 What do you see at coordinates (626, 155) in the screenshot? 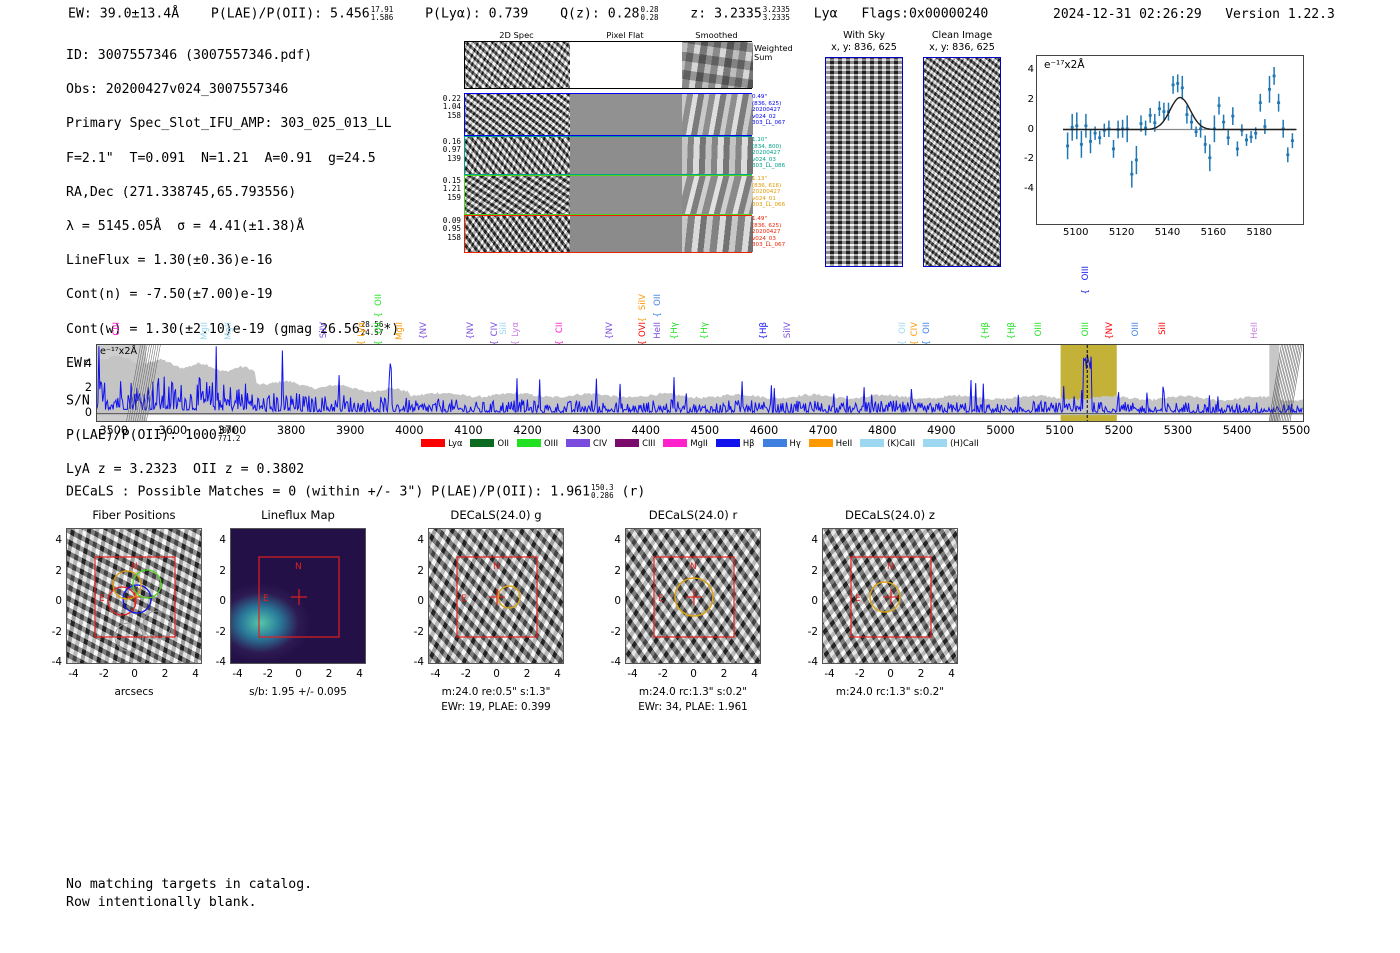
I see `fiber2-pixelflat-image` at bounding box center [626, 155].